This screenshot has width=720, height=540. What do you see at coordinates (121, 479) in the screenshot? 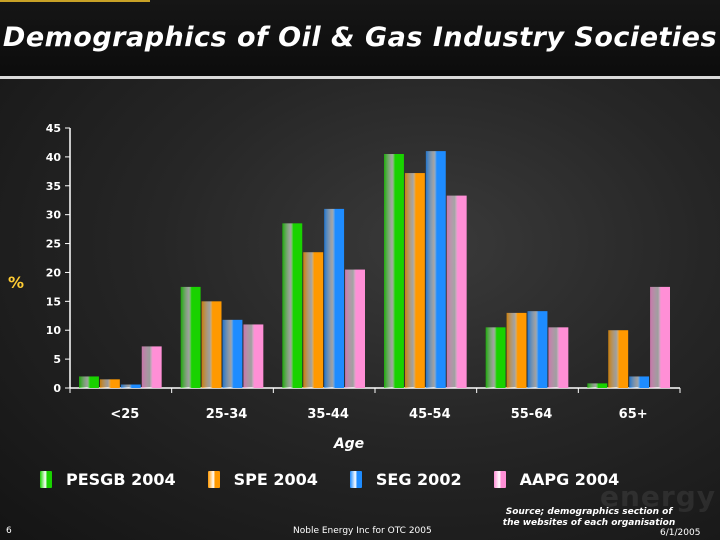
I see `legend-label: PESGB 2004` at bounding box center [121, 479].